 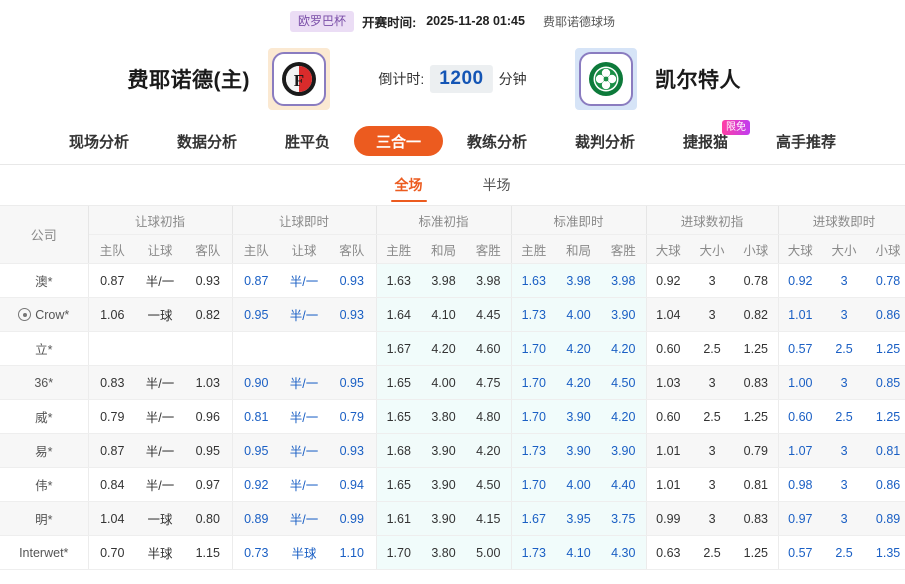 What do you see at coordinates (579, 518) in the screenshot?
I see `odds-cell: 3.95` at bounding box center [579, 518].